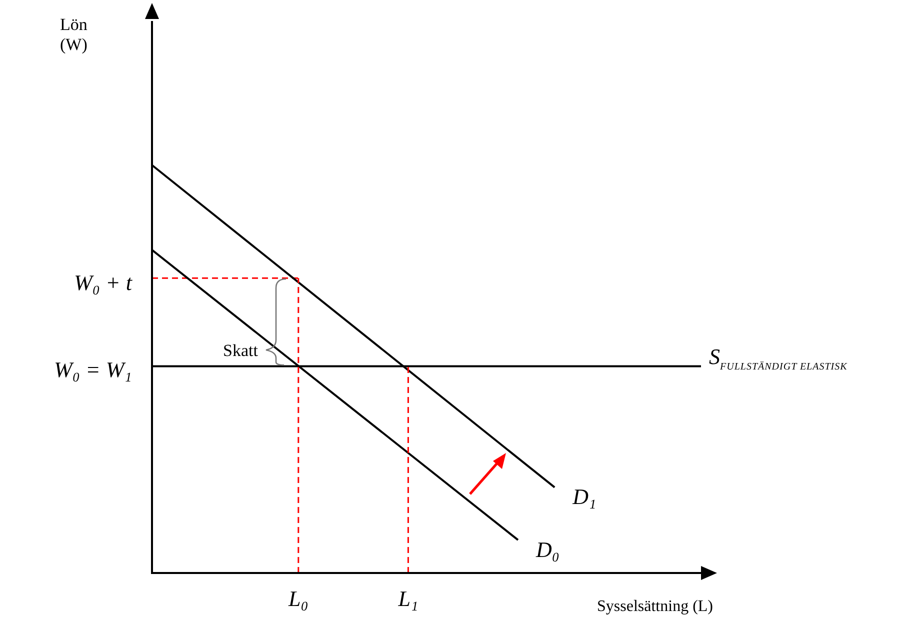 Image resolution: width=920 pixels, height=626 pixels. What do you see at coordinates (240, 351) in the screenshot?
I see `annotation: Skatt` at bounding box center [240, 351].